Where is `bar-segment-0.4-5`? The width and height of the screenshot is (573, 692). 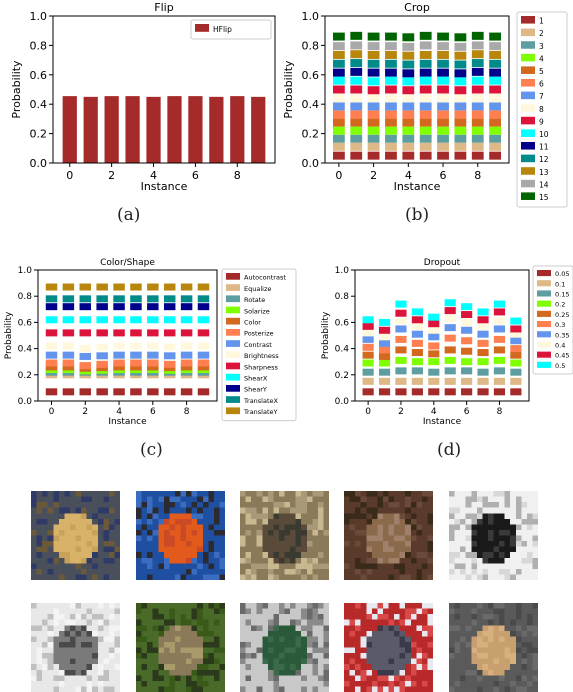 bar-segment-0.4-5 is located at coordinates (450, 318).